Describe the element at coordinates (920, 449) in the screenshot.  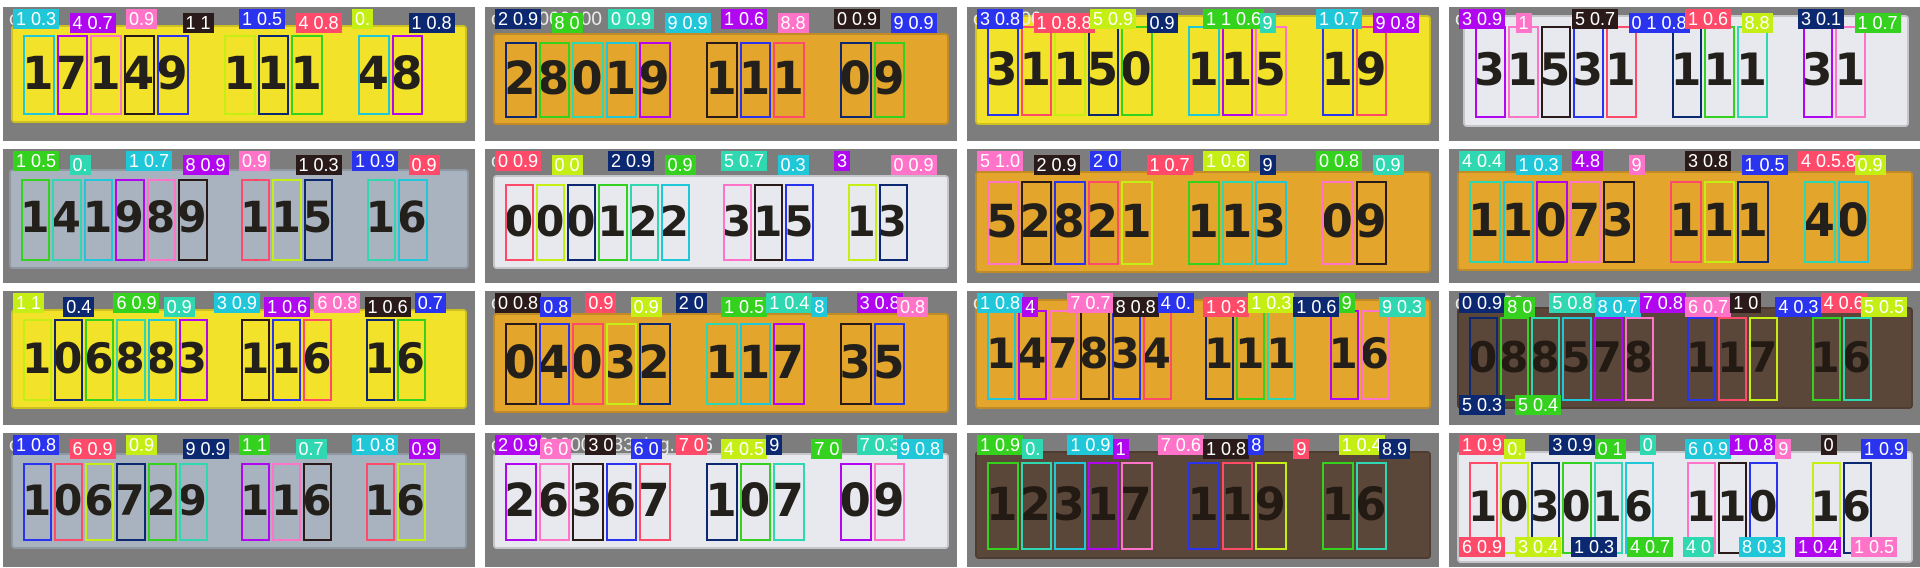
I see `detection-label: 9 0.8` at that location.